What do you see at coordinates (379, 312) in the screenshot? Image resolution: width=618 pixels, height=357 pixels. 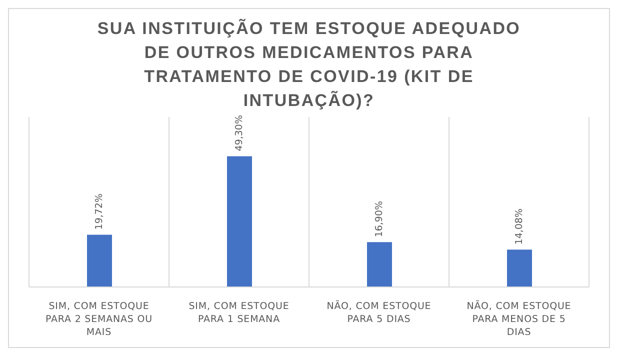 I see `x-tick-label: NÃO, COM ESTOQUE PARA 5 DIAS` at bounding box center [379, 312].